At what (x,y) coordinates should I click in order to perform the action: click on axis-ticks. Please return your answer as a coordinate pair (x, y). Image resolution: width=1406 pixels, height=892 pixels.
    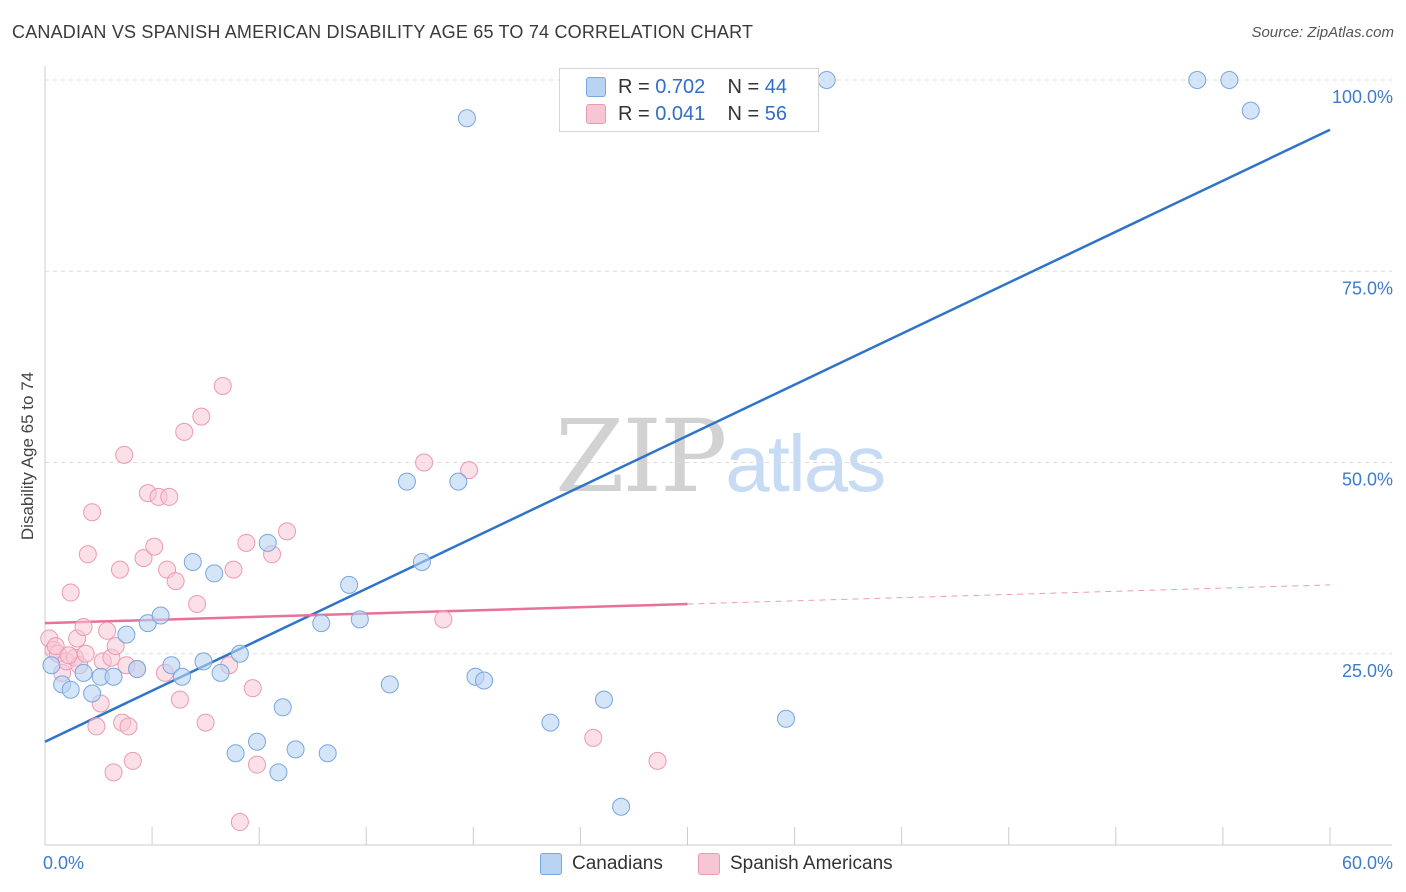
    Looking at the image, I should click on (687, 836).